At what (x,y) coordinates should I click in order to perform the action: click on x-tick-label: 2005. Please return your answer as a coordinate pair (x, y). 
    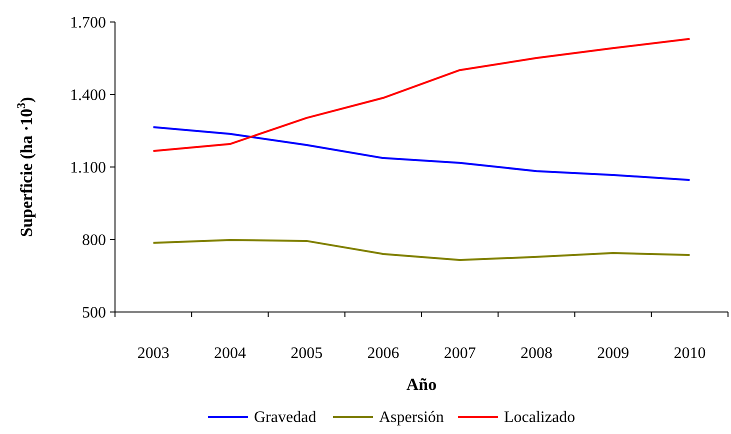
    Looking at the image, I should click on (306, 353).